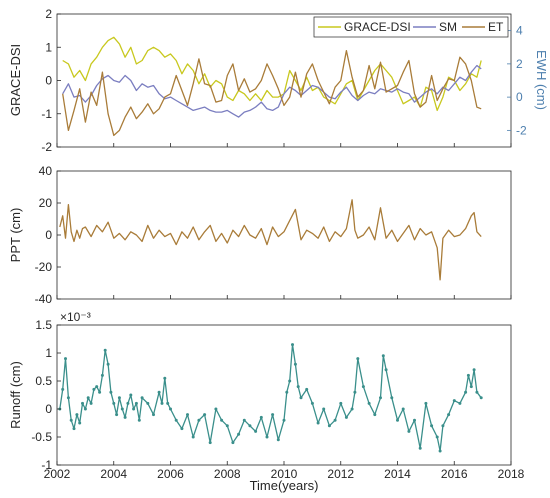  I want to click on legend: GRACE-DSI SM ET, so click(411, 27).